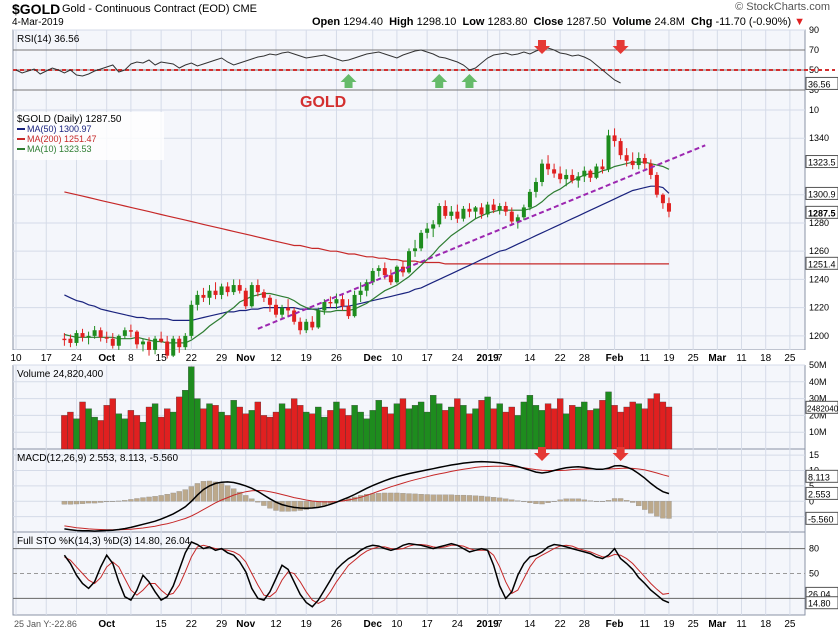 The height and width of the screenshot is (631, 838). I want to click on bottom-axis-label: 25, so click(694, 624).